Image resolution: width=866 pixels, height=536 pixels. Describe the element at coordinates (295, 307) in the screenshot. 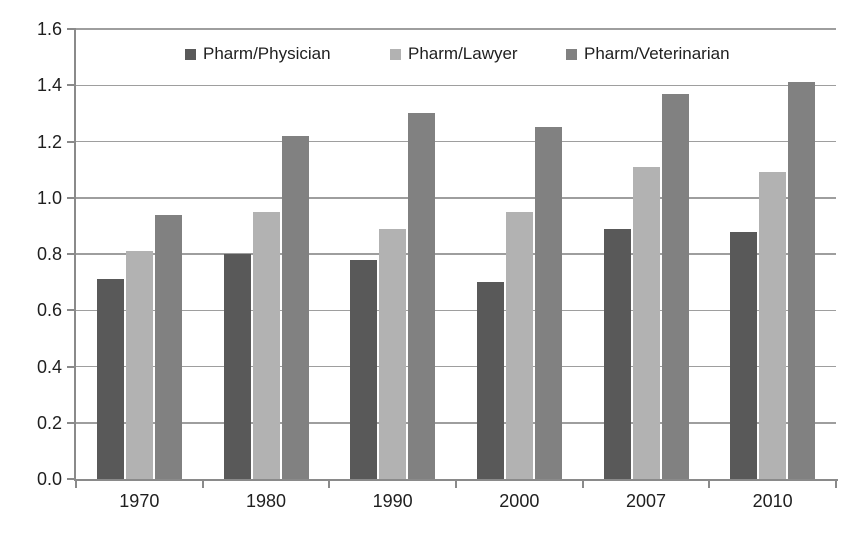

I see `bar-pharm-veterinarian-1980` at that location.